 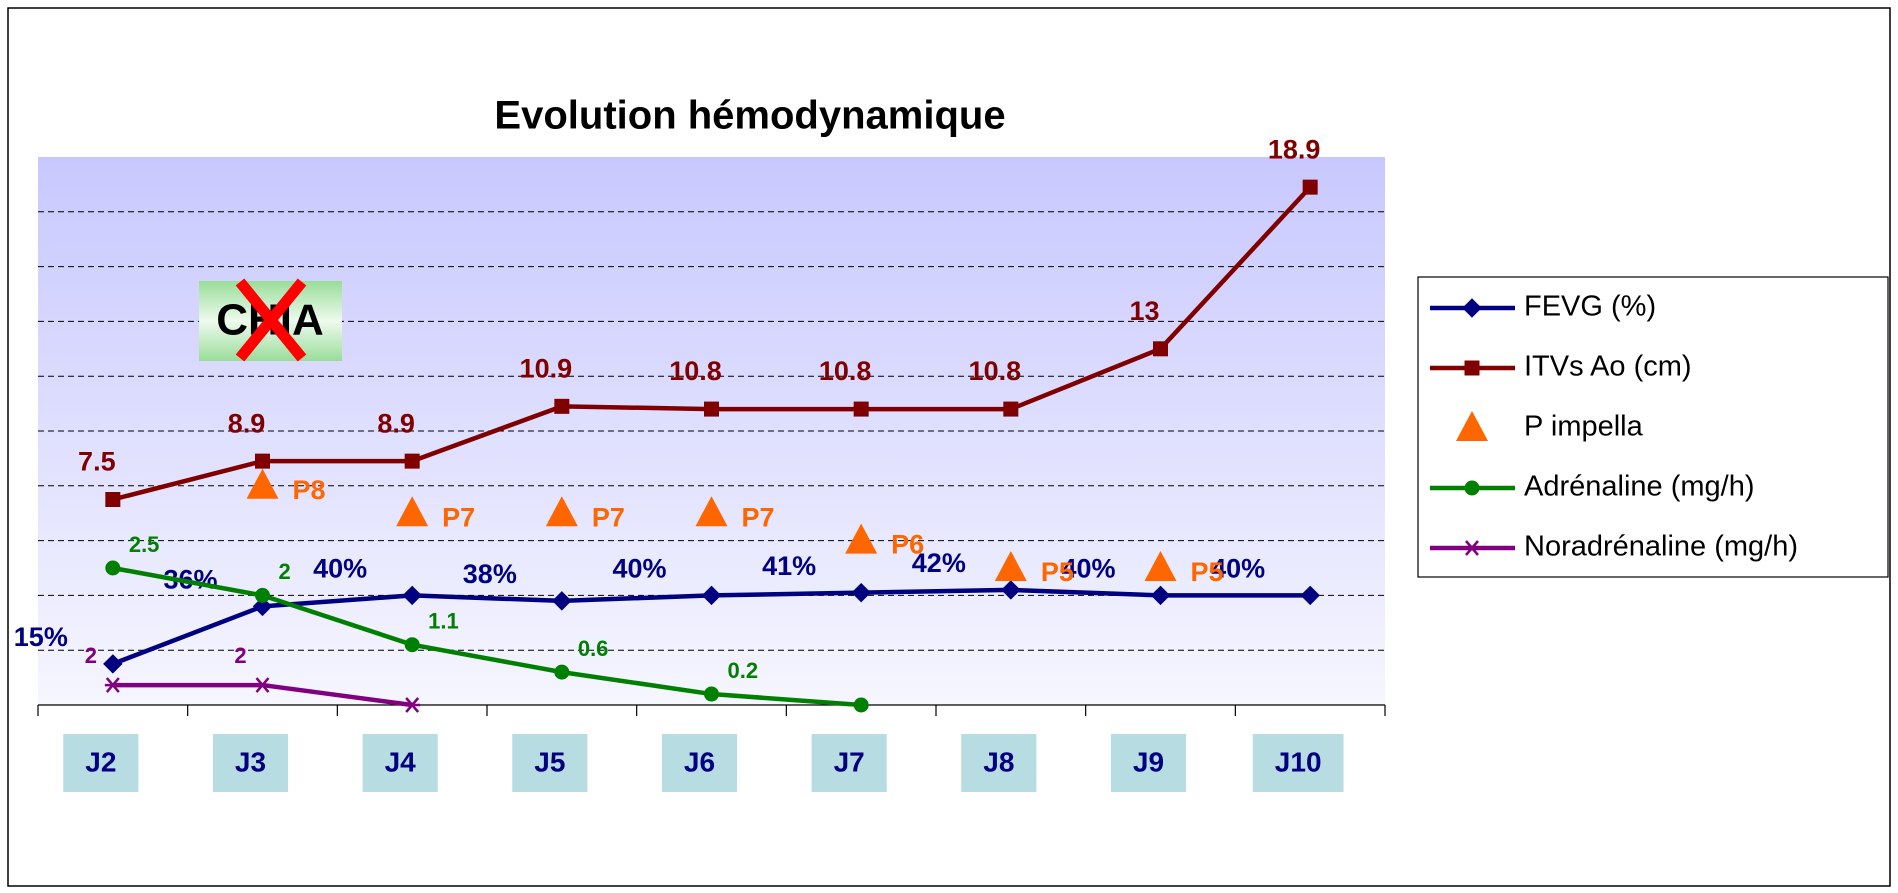 What do you see at coordinates (144, 544) in the screenshot?
I see `data-label: 2.5` at bounding box center [144, 544].